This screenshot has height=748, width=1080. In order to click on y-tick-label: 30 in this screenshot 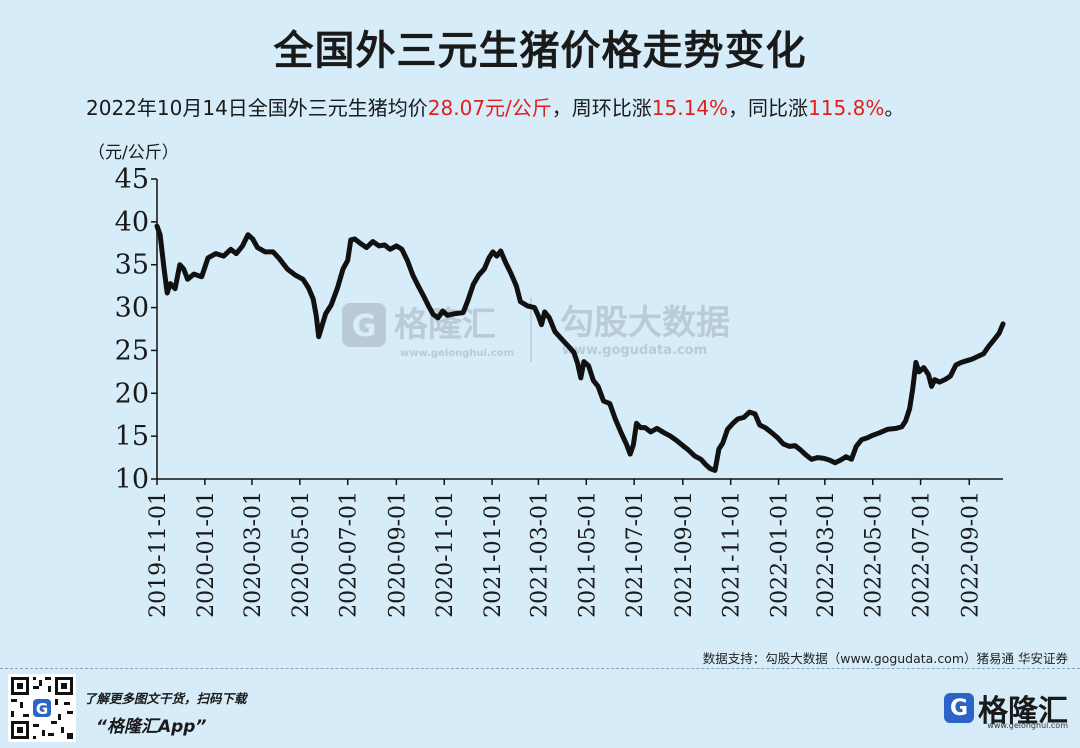, I will do `click(132, 308)`.